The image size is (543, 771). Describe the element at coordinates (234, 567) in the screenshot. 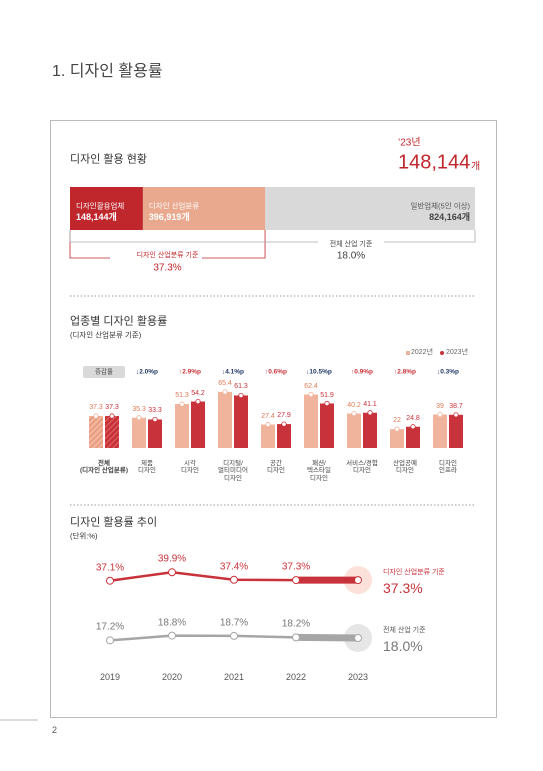

I see `value-label: 37.4%` at that location.